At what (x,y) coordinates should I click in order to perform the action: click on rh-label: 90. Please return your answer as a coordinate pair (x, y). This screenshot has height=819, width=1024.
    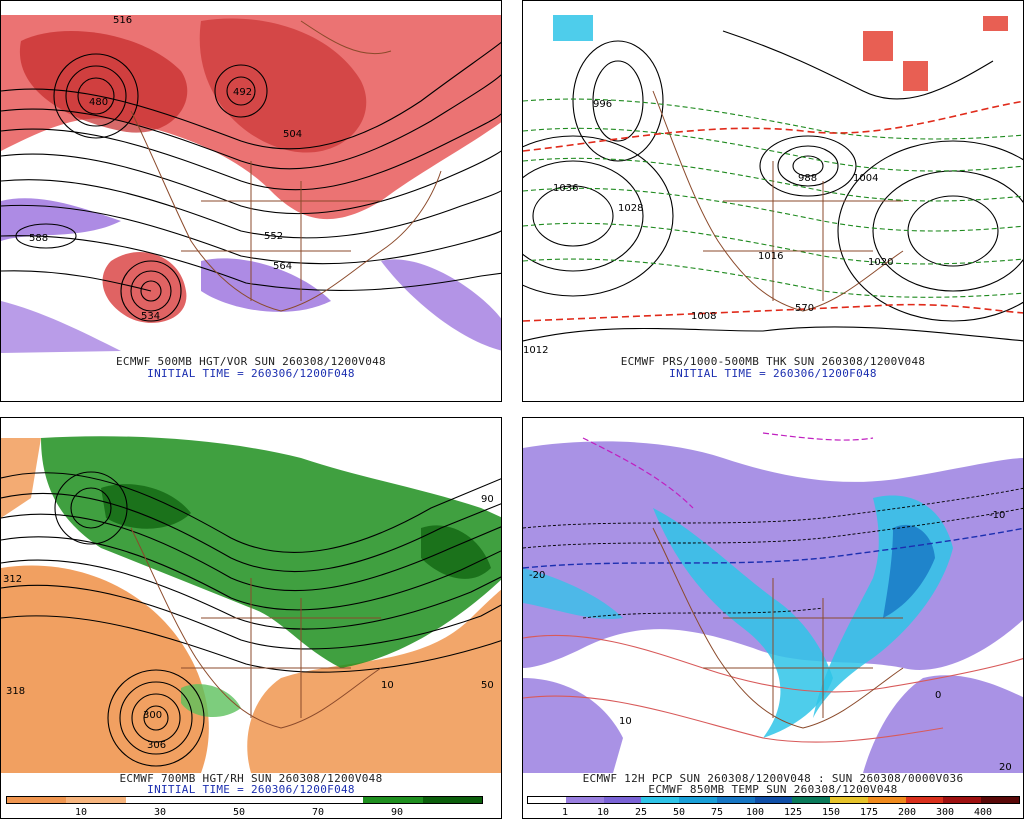
    Looking at the image, I should click on (487, 499).